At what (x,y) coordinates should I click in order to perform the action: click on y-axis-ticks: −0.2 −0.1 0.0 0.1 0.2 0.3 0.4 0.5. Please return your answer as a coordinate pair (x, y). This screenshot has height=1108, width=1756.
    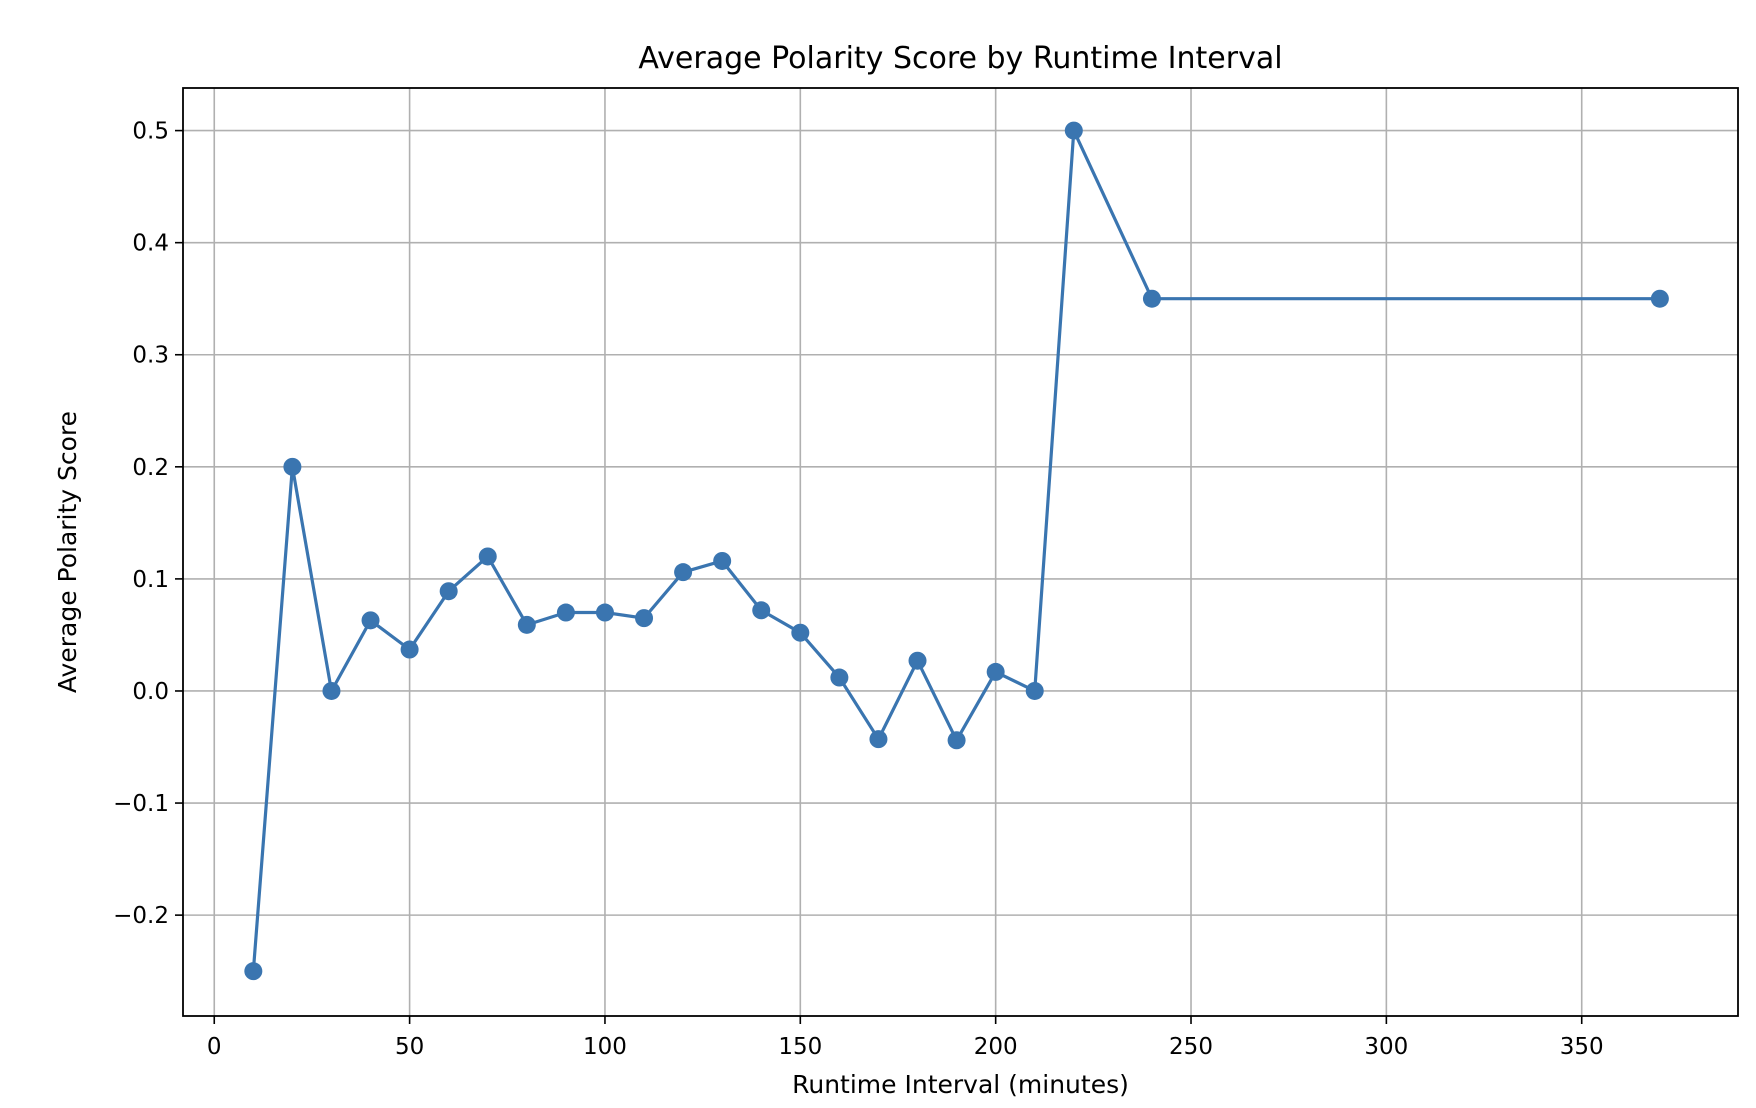
    Looking at the image, I should click on (148, 524).